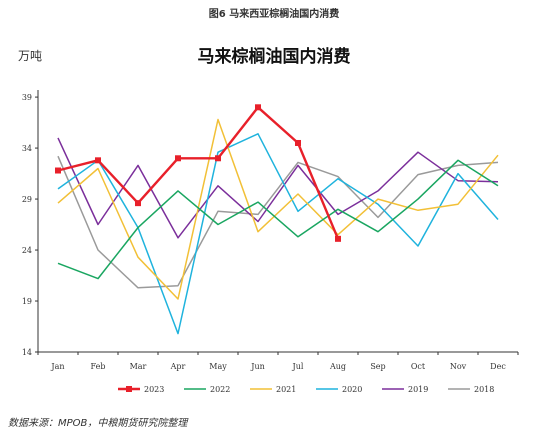 This screenshot has width=548, height=430. I want to click on x-tick-label: Mar, so click(138, 366).